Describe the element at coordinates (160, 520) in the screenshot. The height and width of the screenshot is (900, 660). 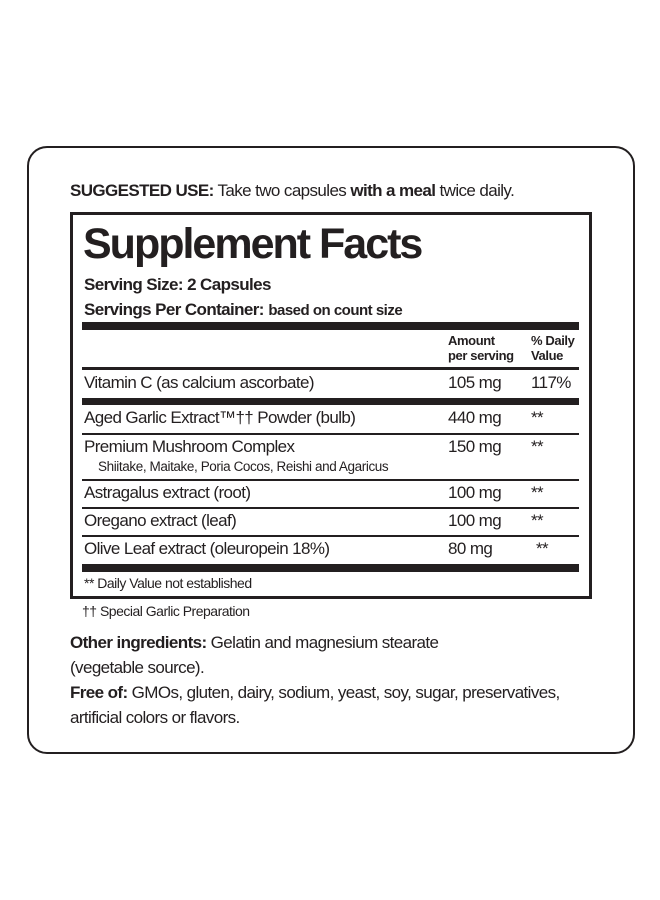
I see `row-name: Oregano extract (leaf)` at that location.